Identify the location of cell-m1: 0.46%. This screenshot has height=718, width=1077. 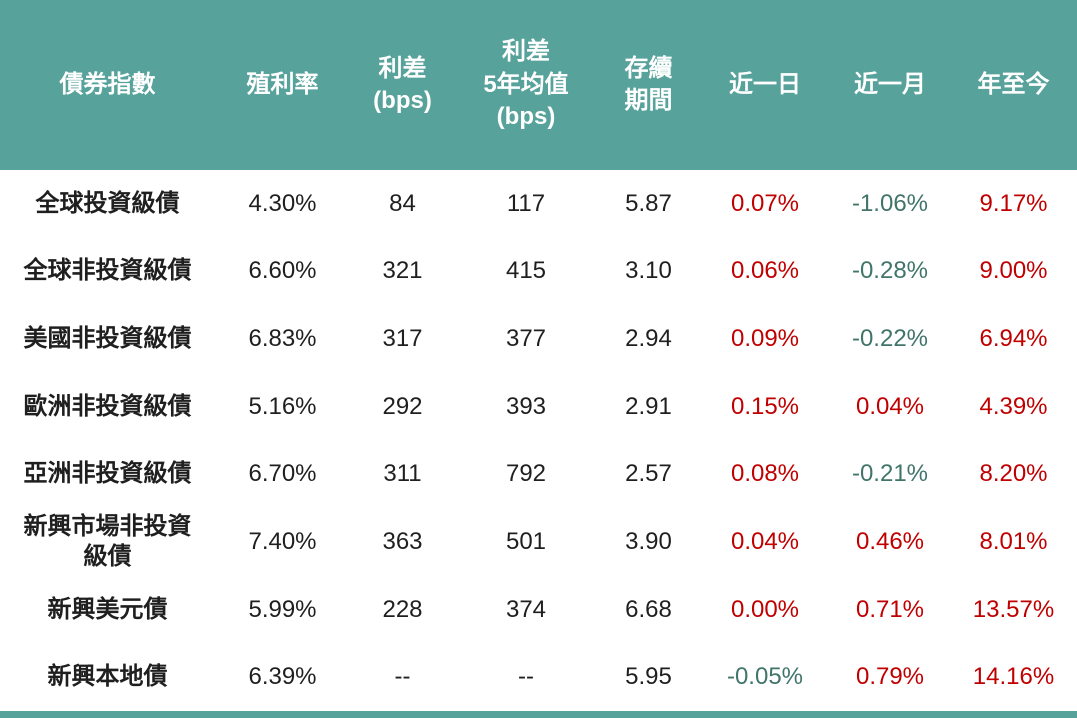
(890, 541).